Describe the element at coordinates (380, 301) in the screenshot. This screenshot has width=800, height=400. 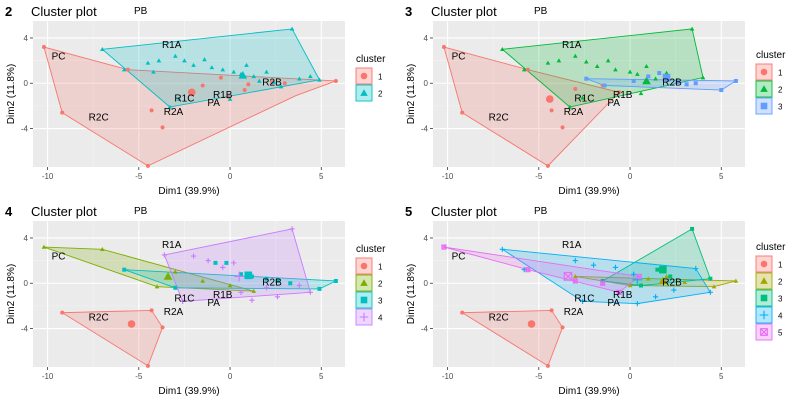
I see `legend-label: 3` at that location.